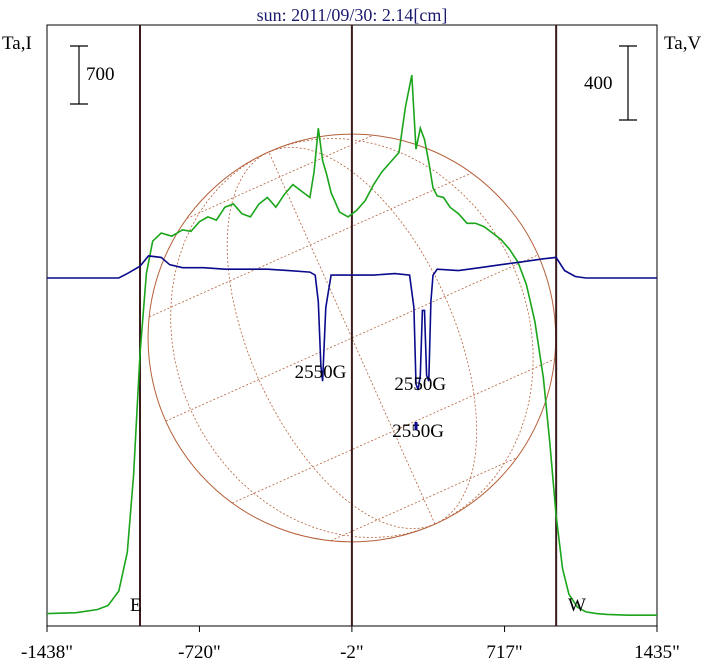 This screenshot has width=708, height=662. What do you see at coordinates (199, 652) in the screenshot?
I see `x-tick-label-2: -720"` at bounding box center [199, 652].